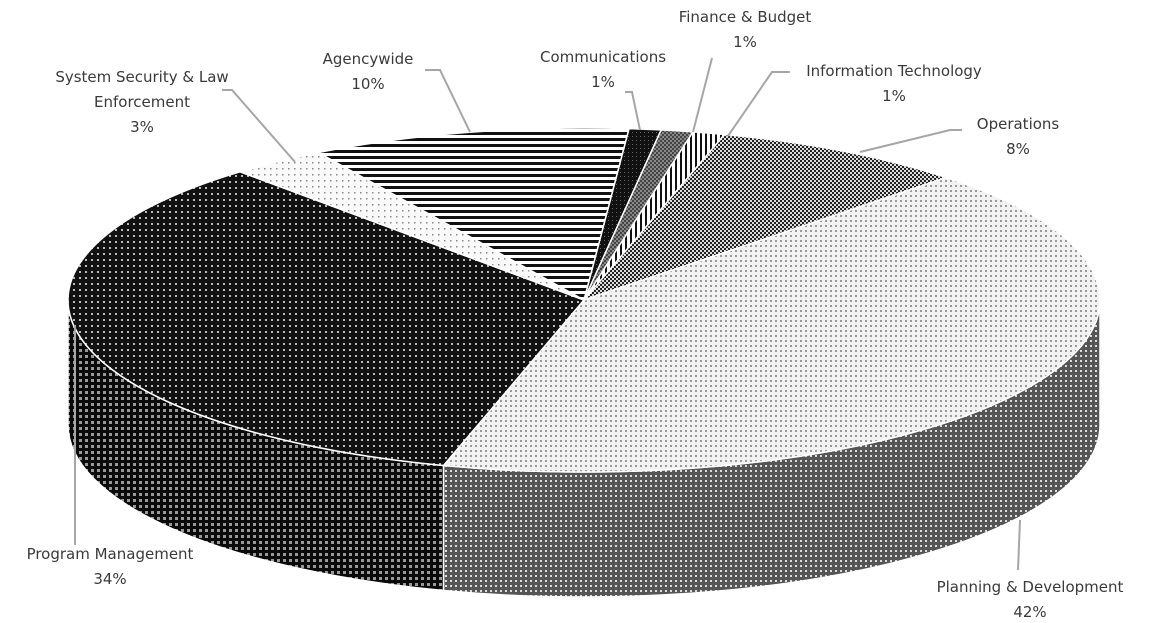  I want to click on label-name: Finance & Budget, so click(745, 17).